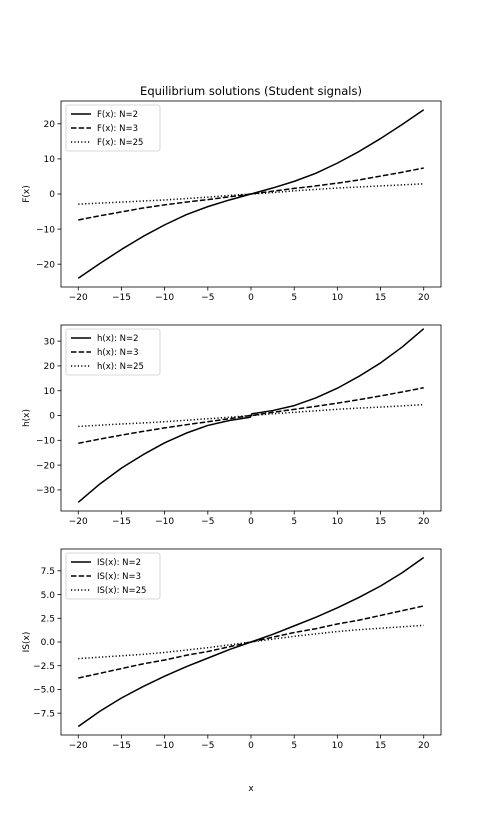 This screenshot has height=840, width=490. Describe the element at coordinates (45, 491) in the screenshot. I see `y-tick-label-2-1: −30` at that location.